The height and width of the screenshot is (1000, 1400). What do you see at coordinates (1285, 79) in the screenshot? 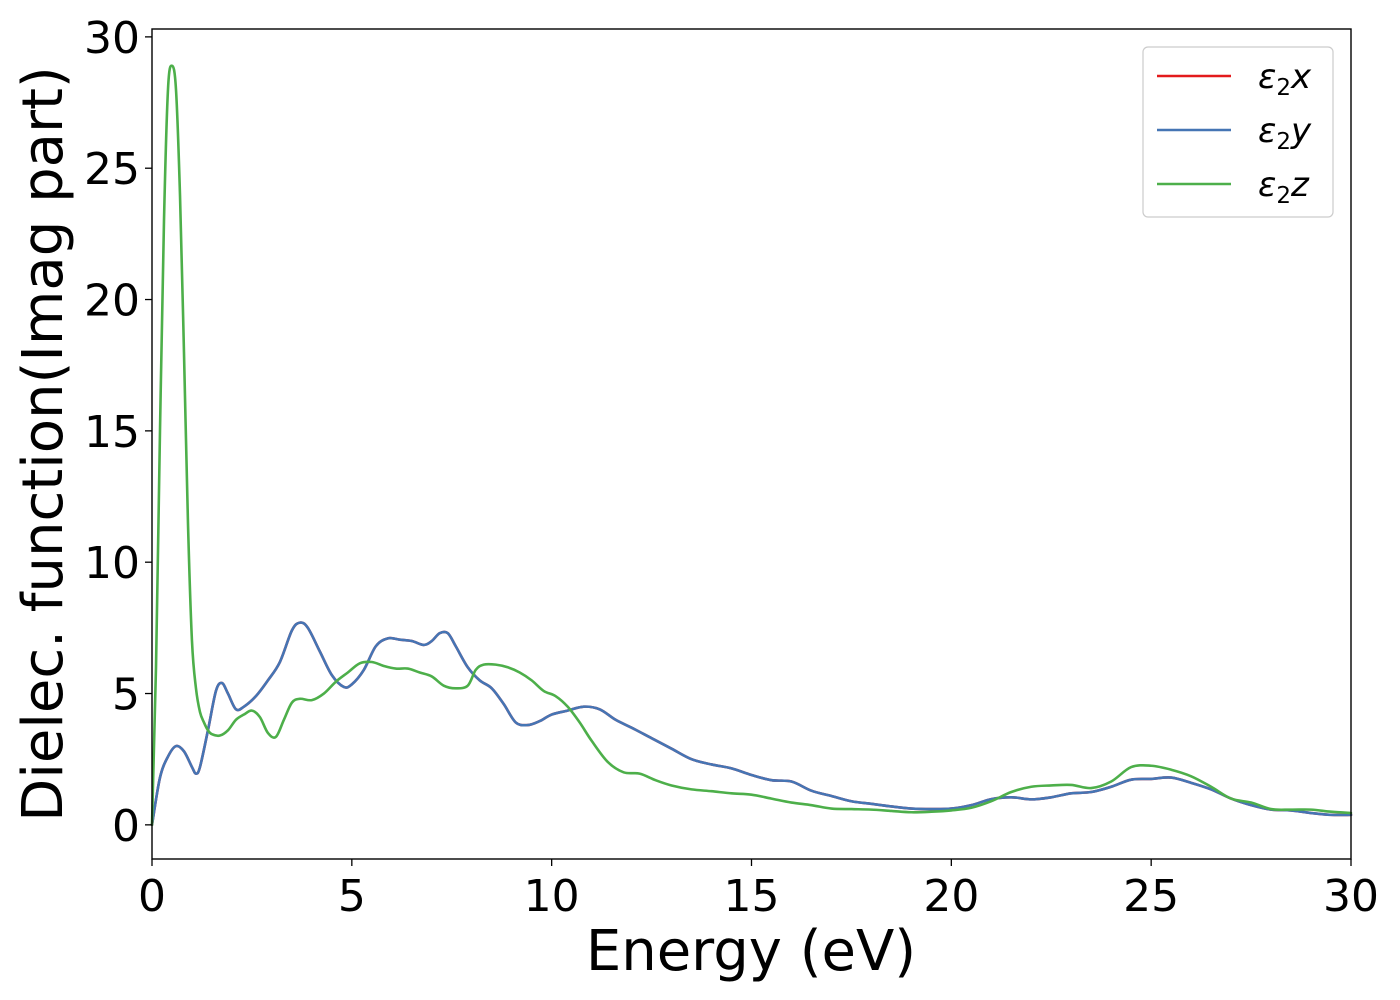
I see `legend-label-x: ε2x` at bounding box center [1285, 79].